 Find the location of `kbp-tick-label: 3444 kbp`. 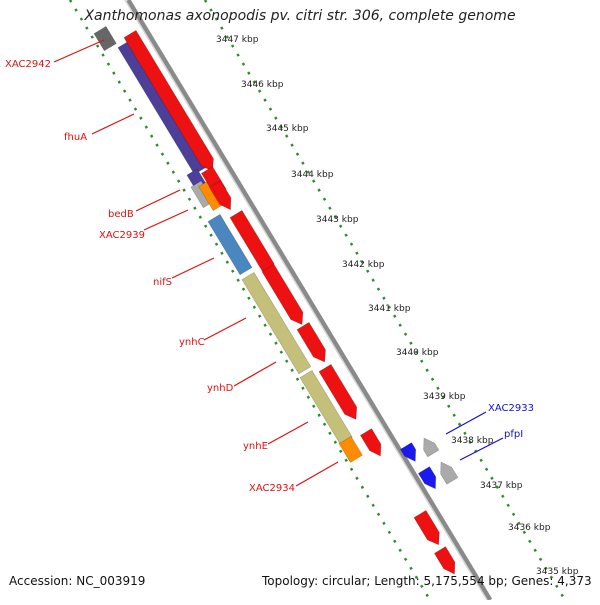

kbp-tick-label: 3444 kbp is located at coordinates (312, 175).